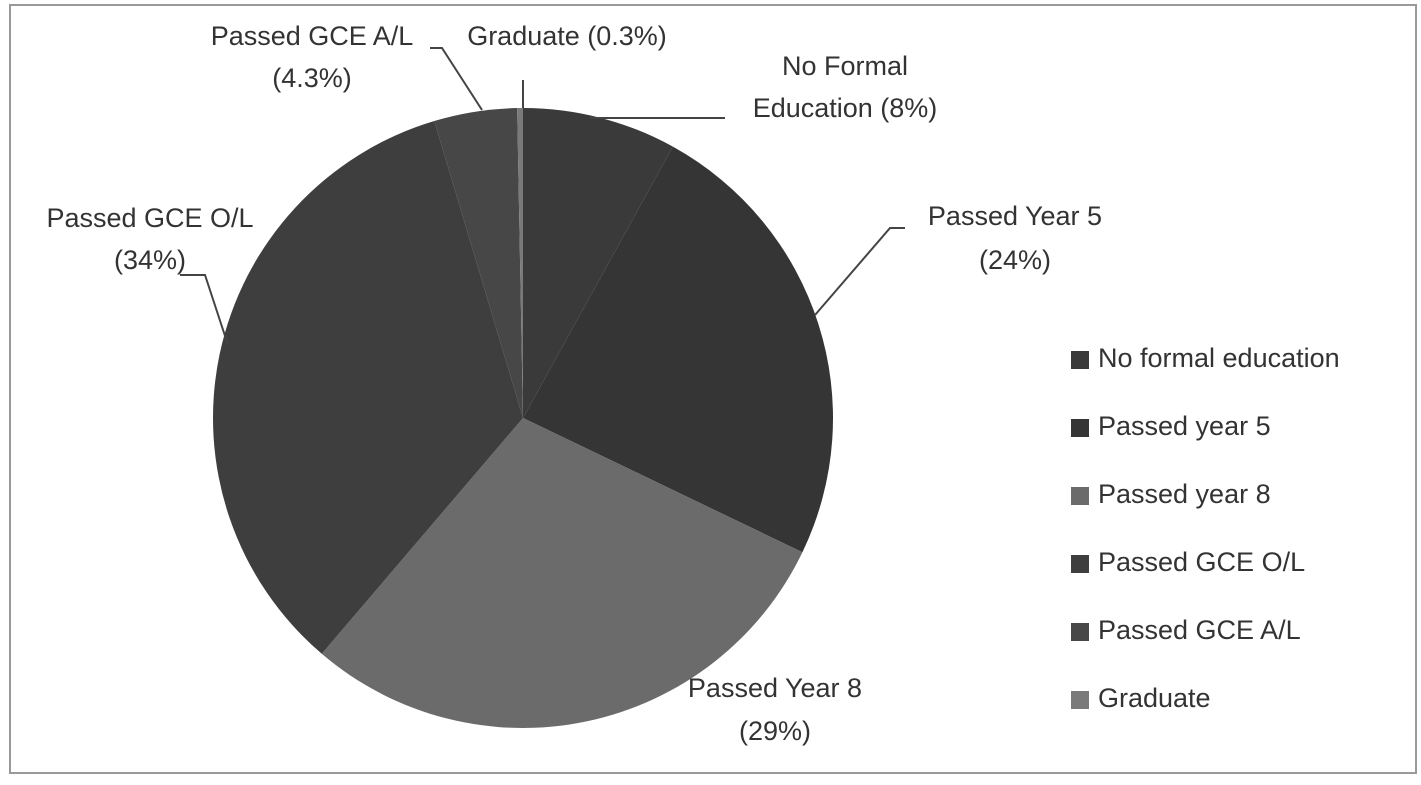 The image size is (1421, 785). What do you see at coordinates (1201, 562) in the screenshot?
I see `legend-label: Passed GCE O/L` at bounding box center [1201, 562].